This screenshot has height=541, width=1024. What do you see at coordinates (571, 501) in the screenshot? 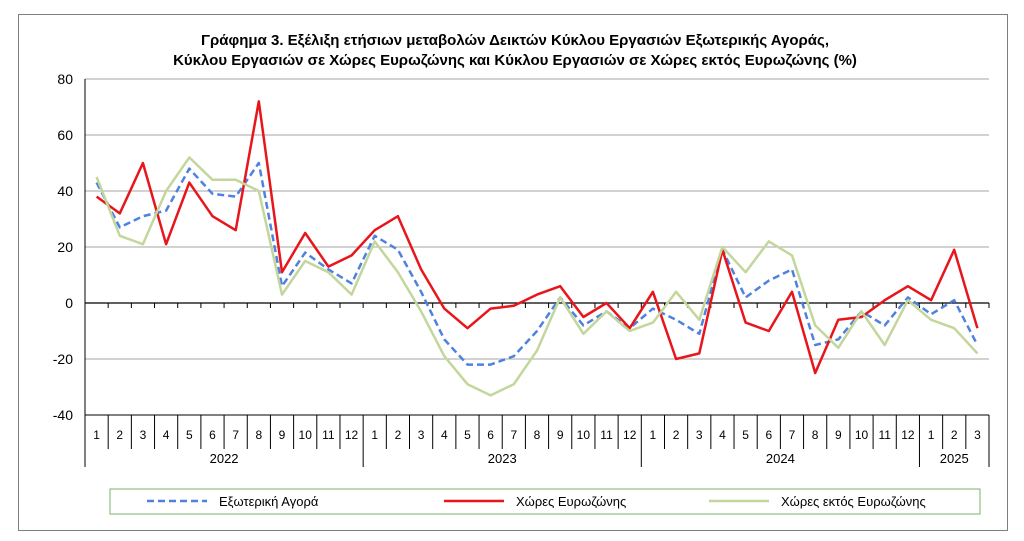
I see `legend-label-1: Χώρες Ευρωζώνης` at bounding box center [571, 501].